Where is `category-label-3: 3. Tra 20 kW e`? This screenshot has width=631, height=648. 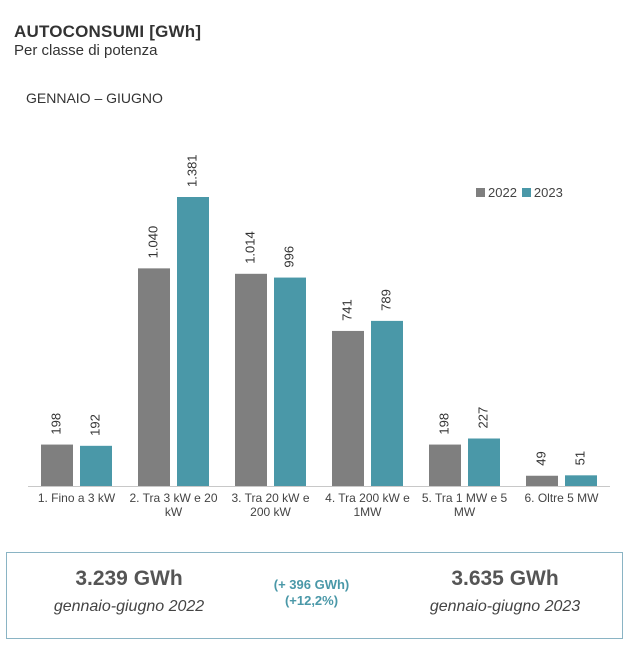
category-label-3: 3. Tra 20 kW e is located at coordinates (270, 498).